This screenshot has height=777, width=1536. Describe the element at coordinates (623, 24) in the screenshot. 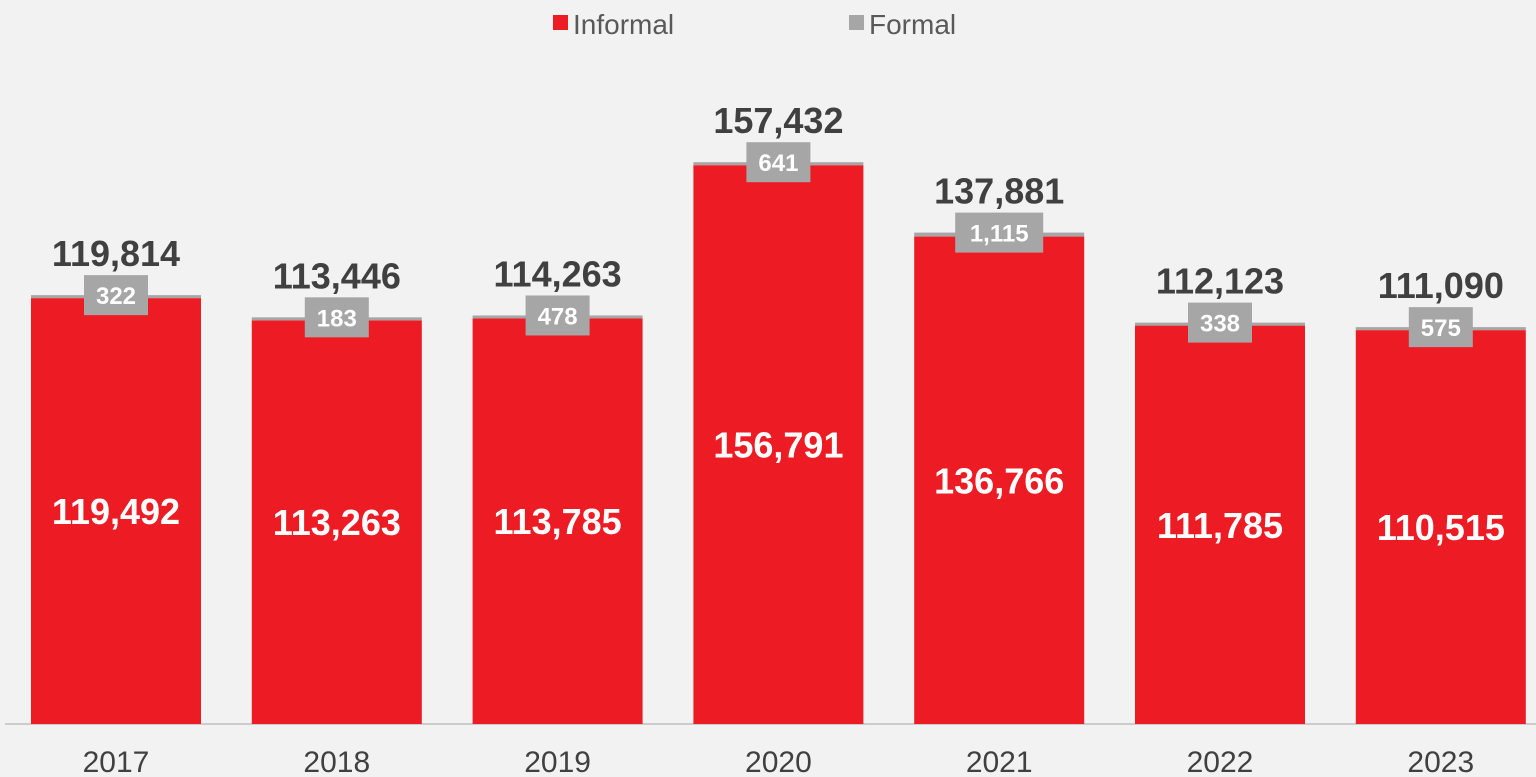

I see `legend-label-informal: Informal` at that location.